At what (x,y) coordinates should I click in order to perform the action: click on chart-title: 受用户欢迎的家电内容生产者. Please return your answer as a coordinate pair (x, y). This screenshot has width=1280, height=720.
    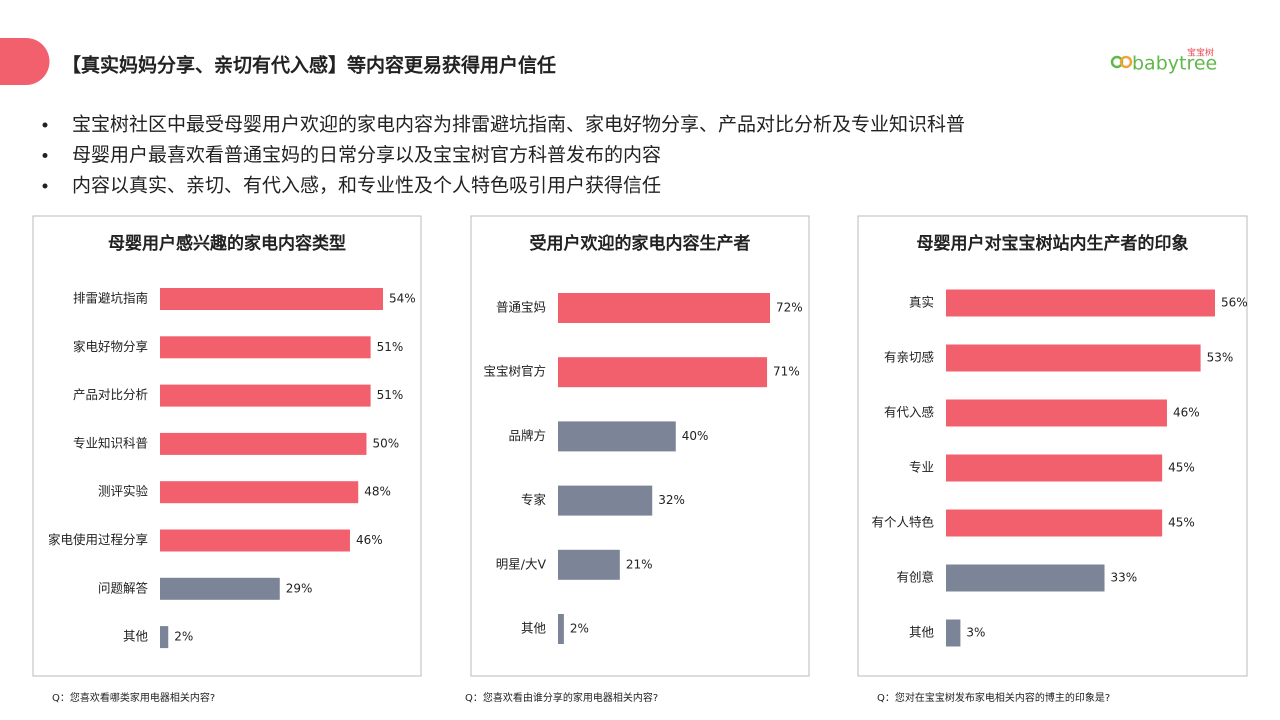
    Looking at the image, I should click on (640, 243).